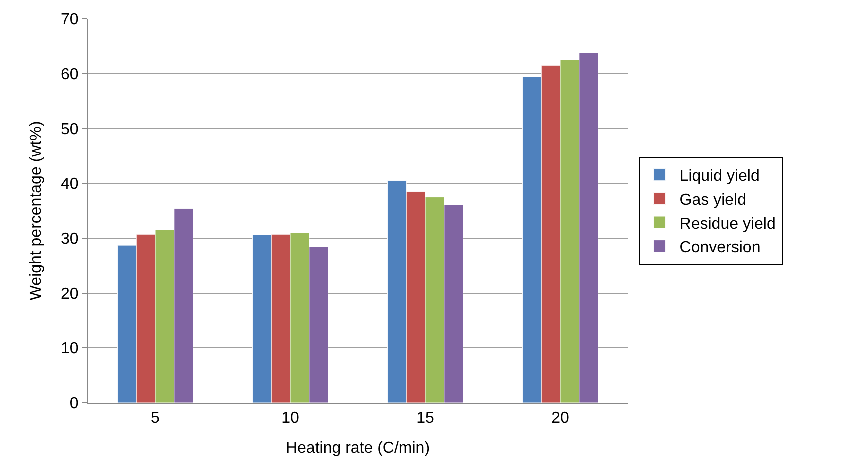 Image resolution: width=854 pixels, height=465 pixels. Describe the element at coordinates (70, 294) in the screenshot. I see `y-tick-label: 20` at that location.